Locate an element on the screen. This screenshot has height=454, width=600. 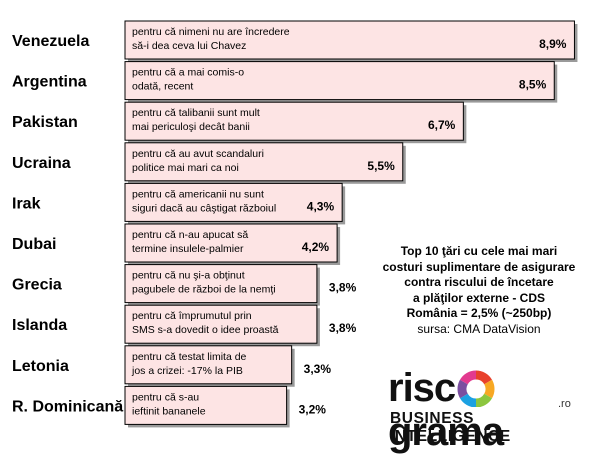
category-label: Venezuela is located at coordinates (50, 41).